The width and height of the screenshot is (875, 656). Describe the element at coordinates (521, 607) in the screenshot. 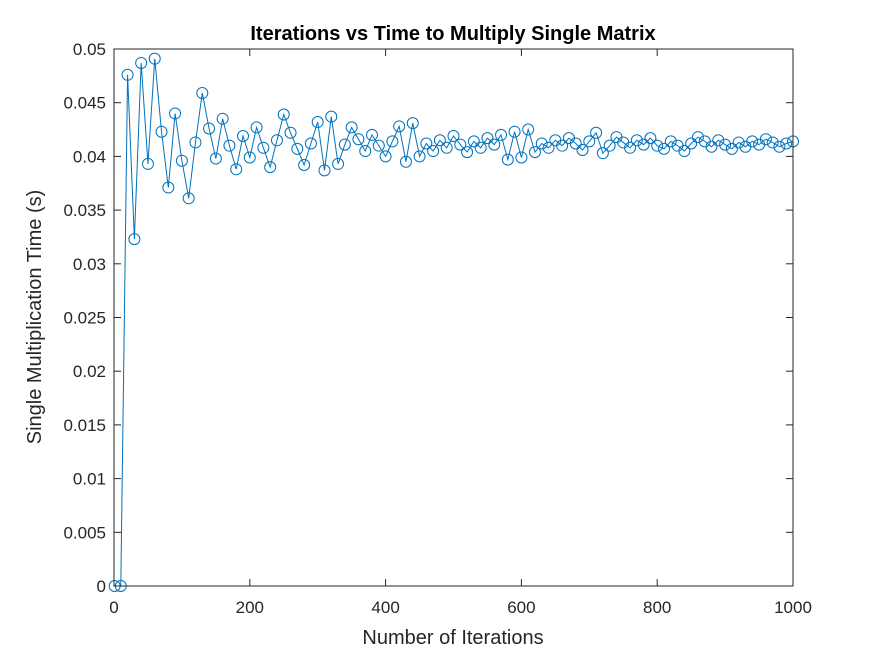

I see `x-tick-label: 600` at that location.